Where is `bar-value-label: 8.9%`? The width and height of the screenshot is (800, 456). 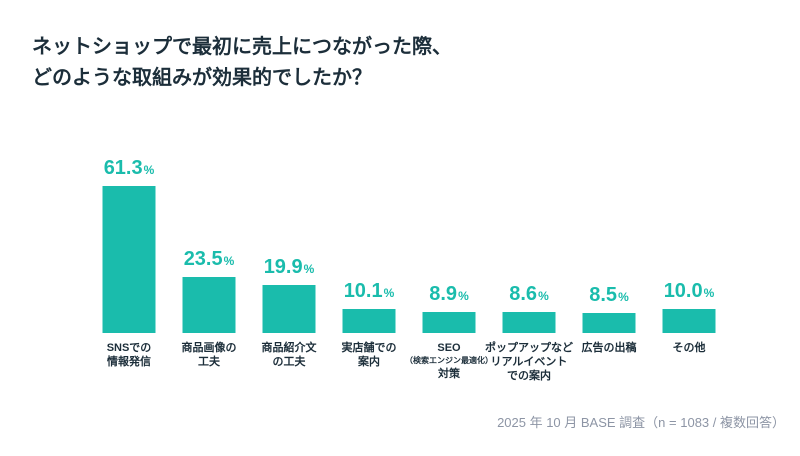
bar-value-label: 8.9% is located at coordinates (449, 295).